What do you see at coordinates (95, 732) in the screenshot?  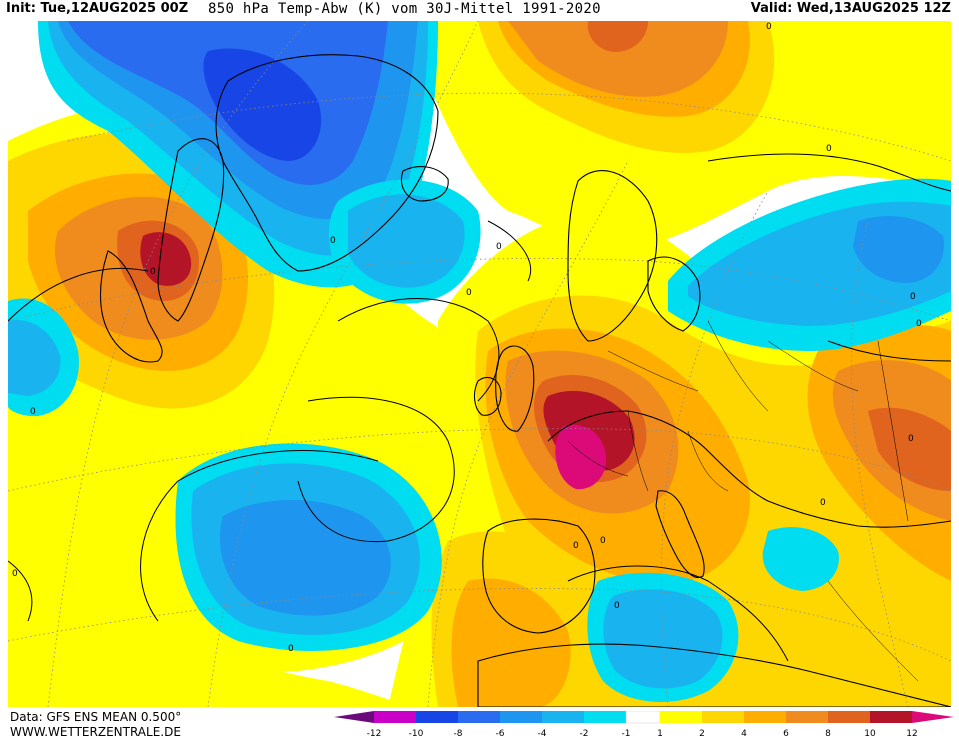 I see `website-label: WWW.WETTERZENTRALE.DE` at bounding box center [95, 732].